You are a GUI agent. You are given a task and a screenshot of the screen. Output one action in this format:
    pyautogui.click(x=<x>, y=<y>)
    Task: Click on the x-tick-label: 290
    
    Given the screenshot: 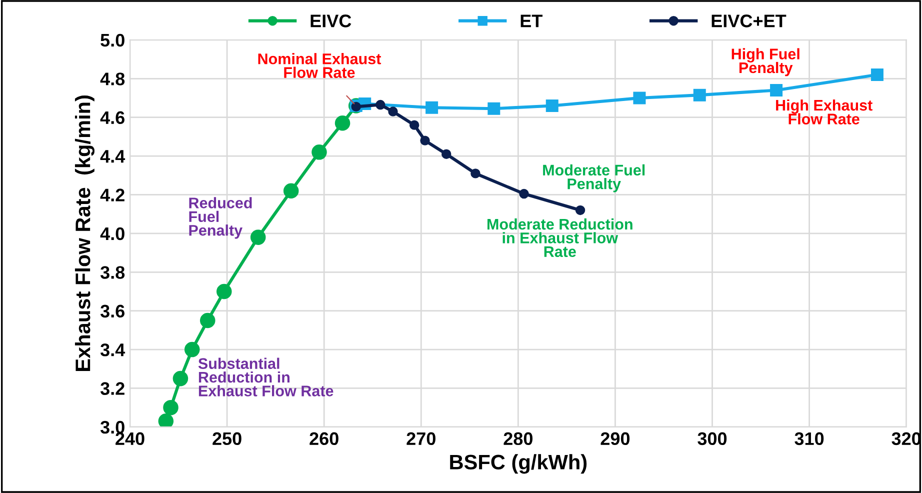 What is the action you would take?
    pyautogui.click(x=615, y=439)
    